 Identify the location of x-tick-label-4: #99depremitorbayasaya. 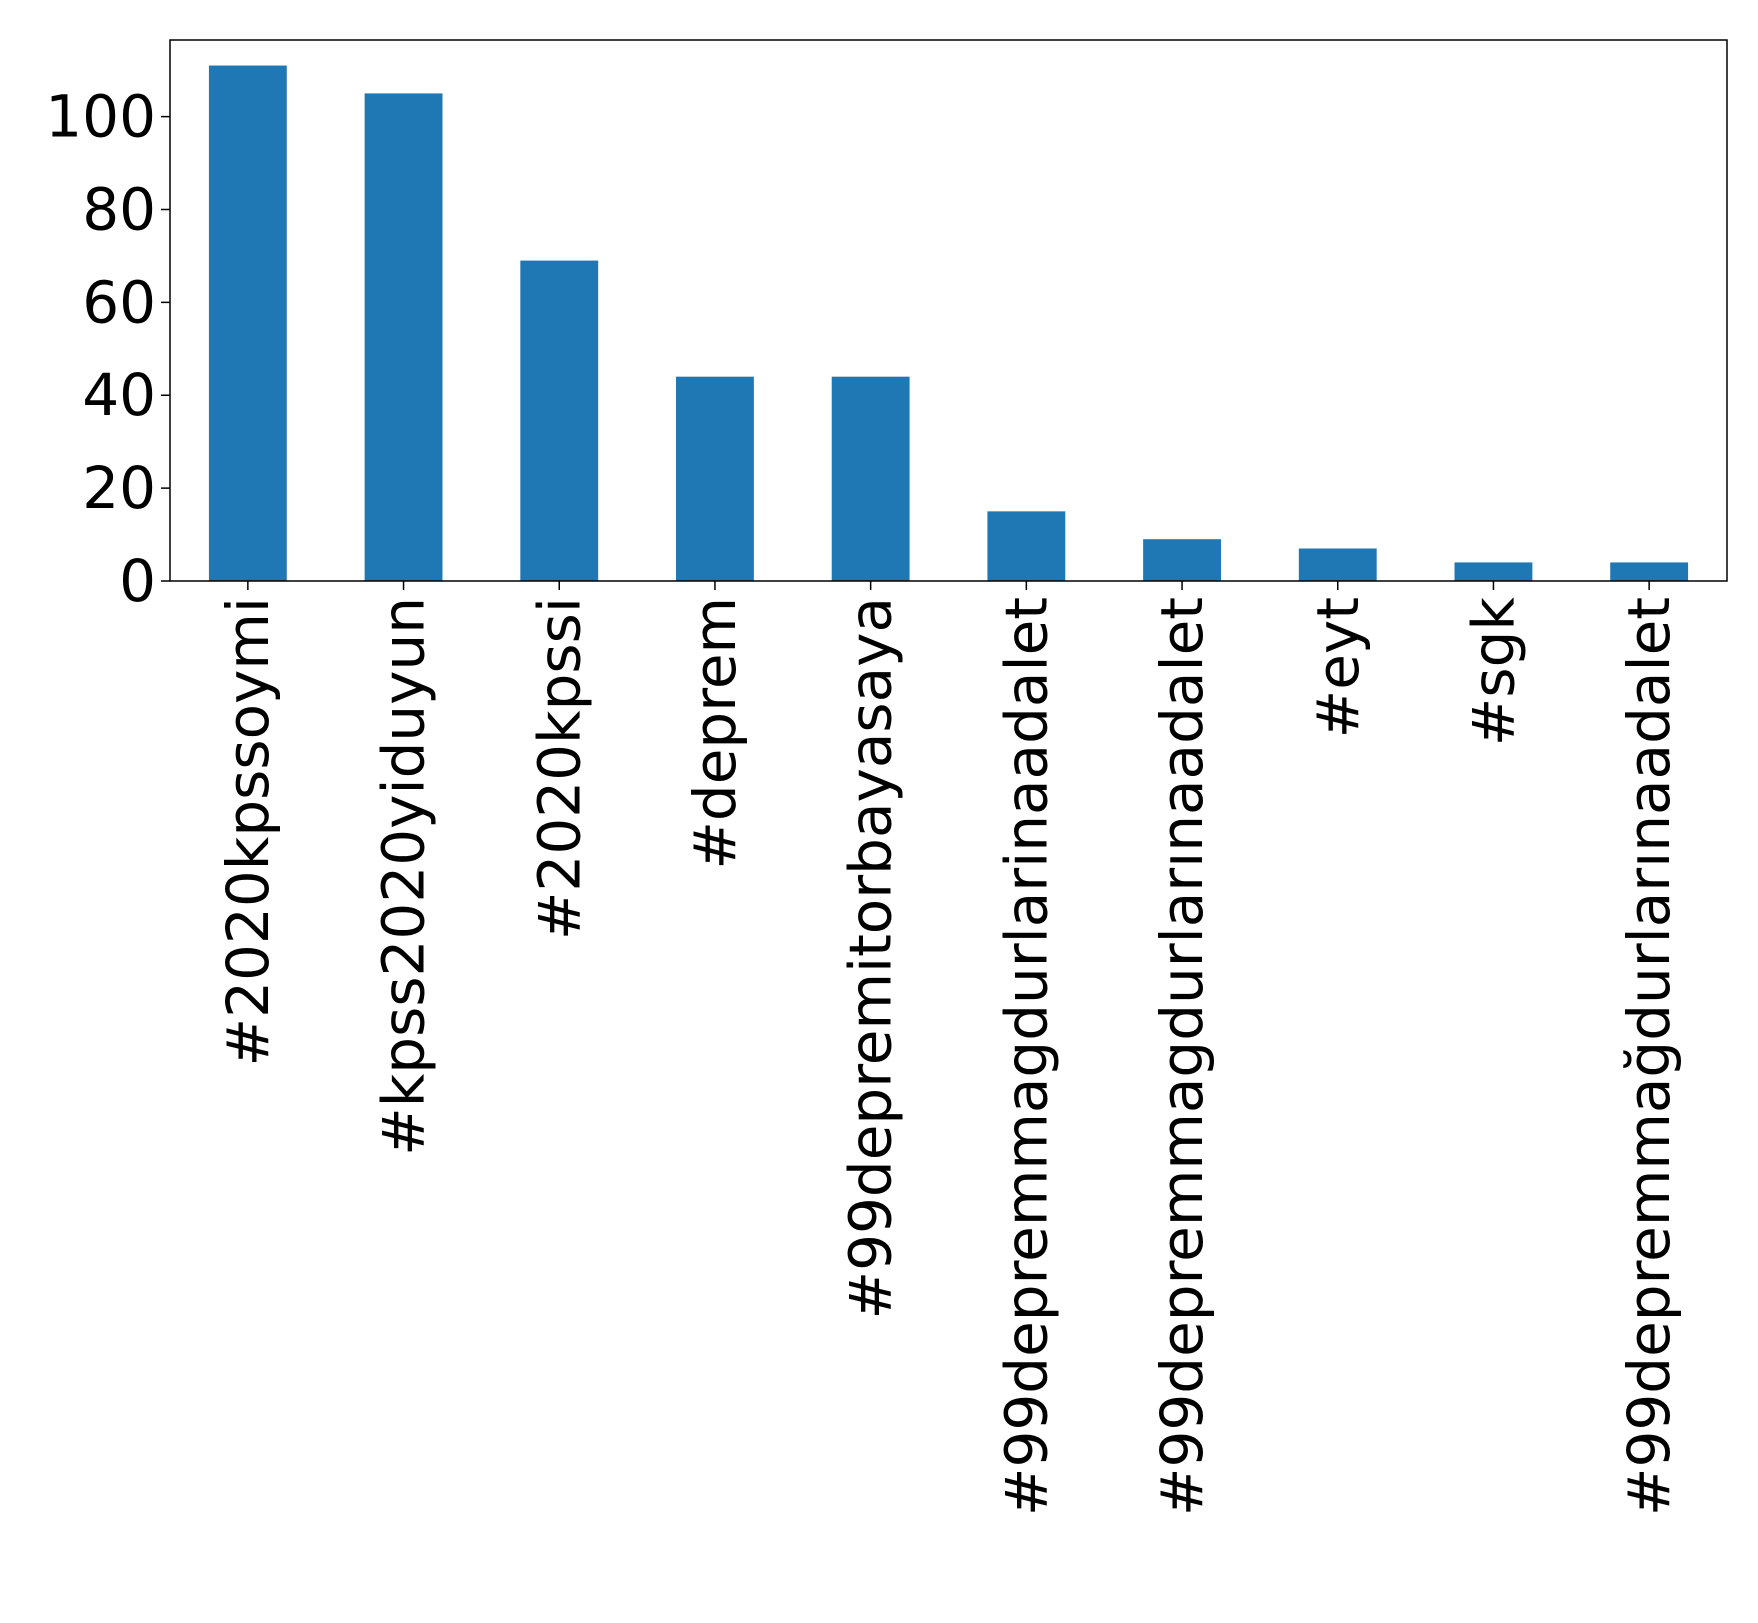
(871, 958).